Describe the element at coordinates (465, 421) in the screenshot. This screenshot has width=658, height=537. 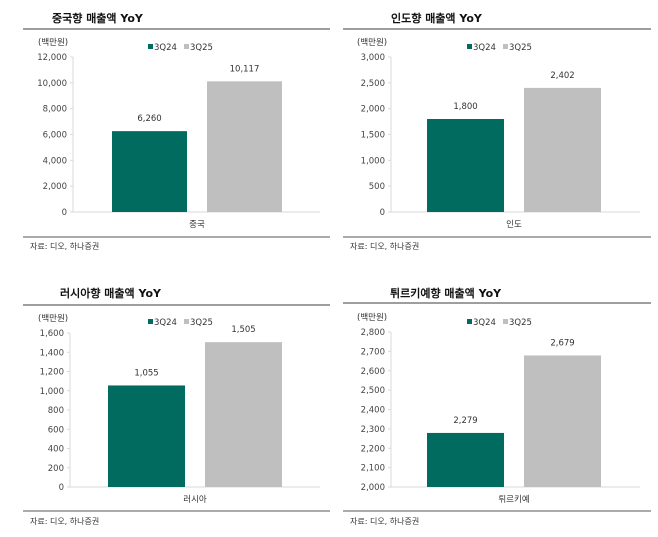
I see `data-label: 2,279` at that location.